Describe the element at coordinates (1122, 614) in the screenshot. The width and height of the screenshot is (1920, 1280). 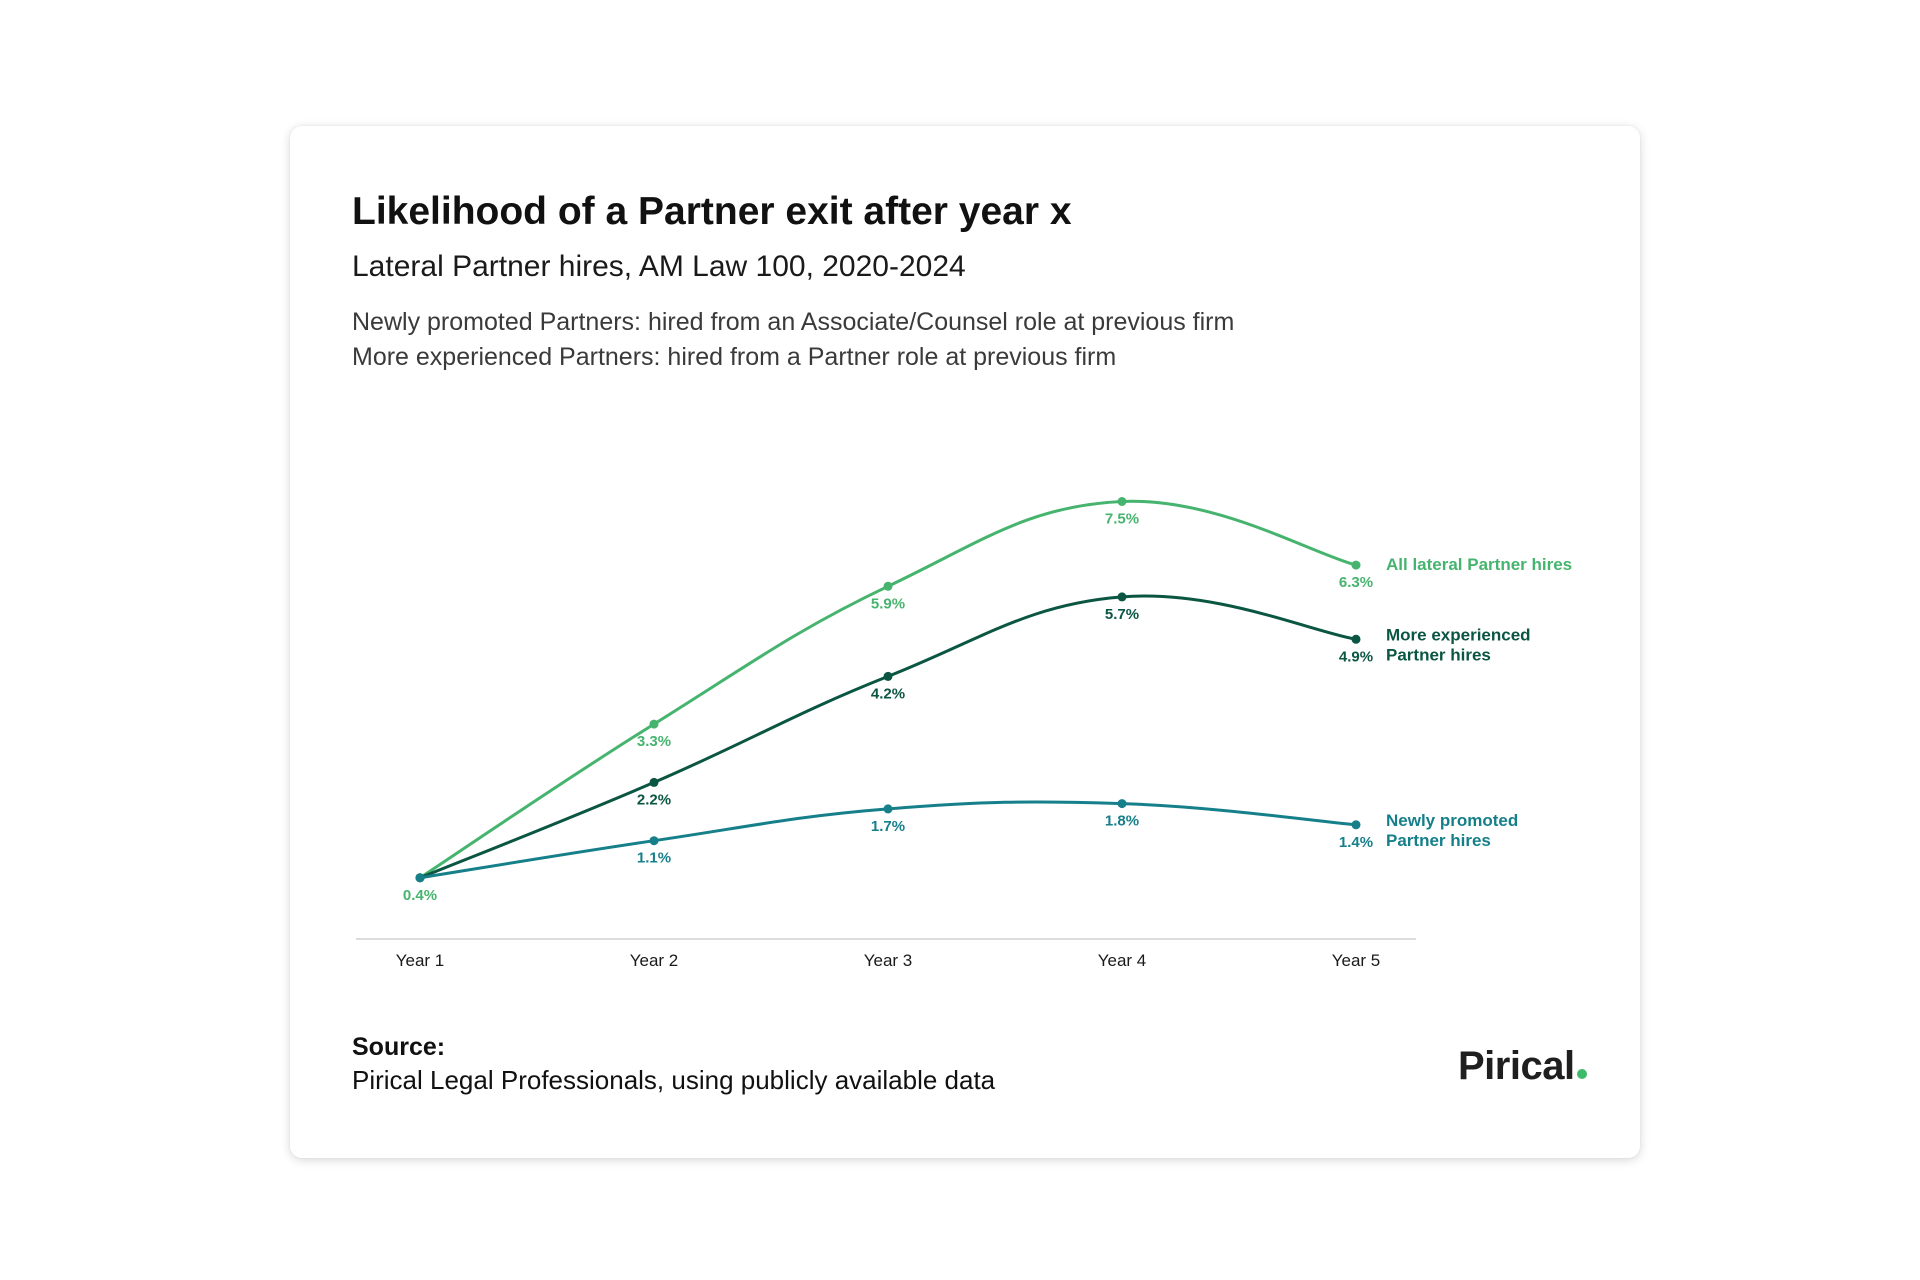
I see `data-label-more-experienced: 5.7%` at that location.